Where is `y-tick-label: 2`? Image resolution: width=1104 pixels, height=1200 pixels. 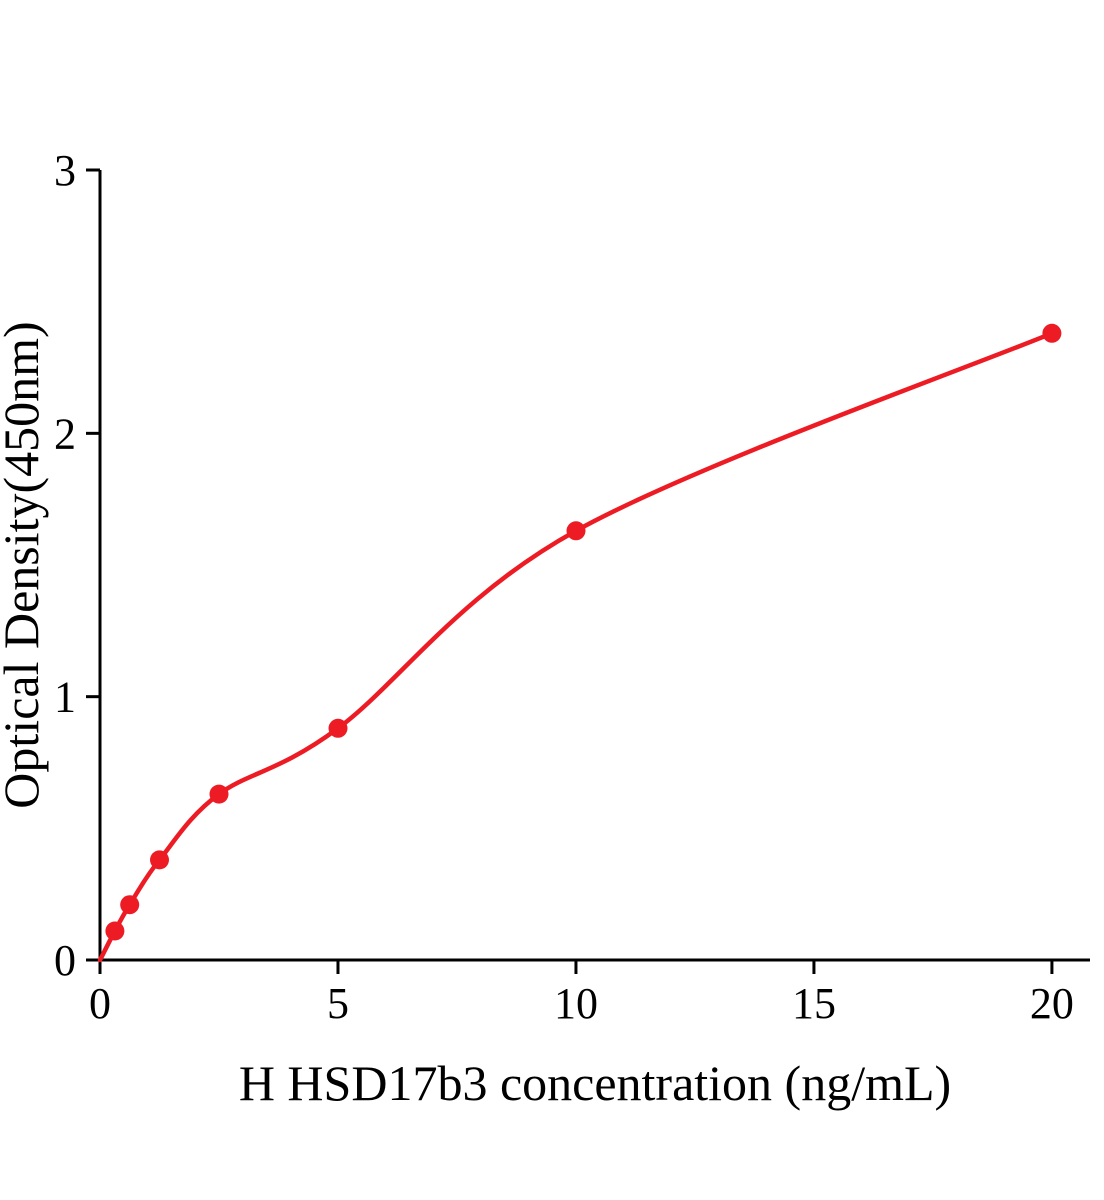 y-tick-label: 2 is located at coordinates (65, 433).